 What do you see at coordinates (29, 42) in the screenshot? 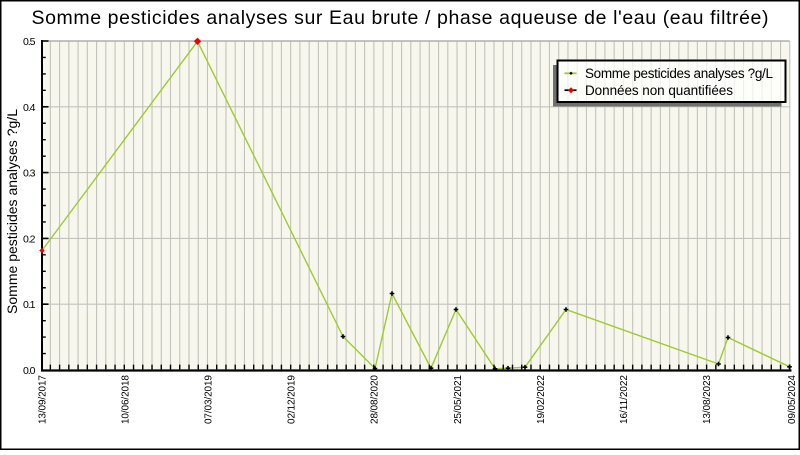
I see `svg-text: 0.5` at bounding box center [29, 42].